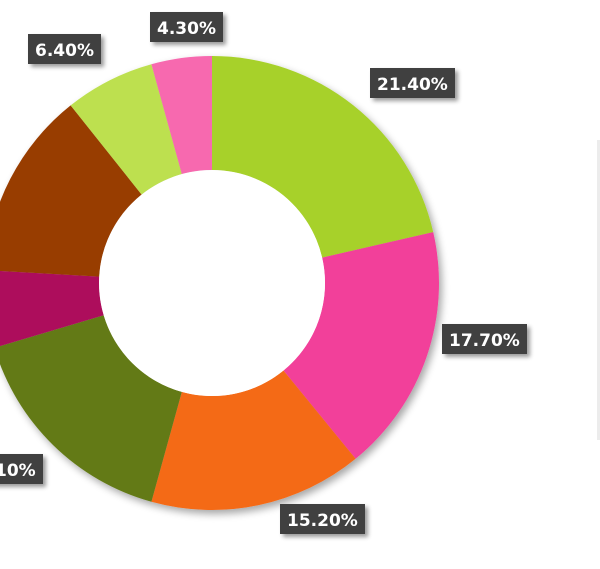  I want to click on right-edge-divider, so click(598, 290).